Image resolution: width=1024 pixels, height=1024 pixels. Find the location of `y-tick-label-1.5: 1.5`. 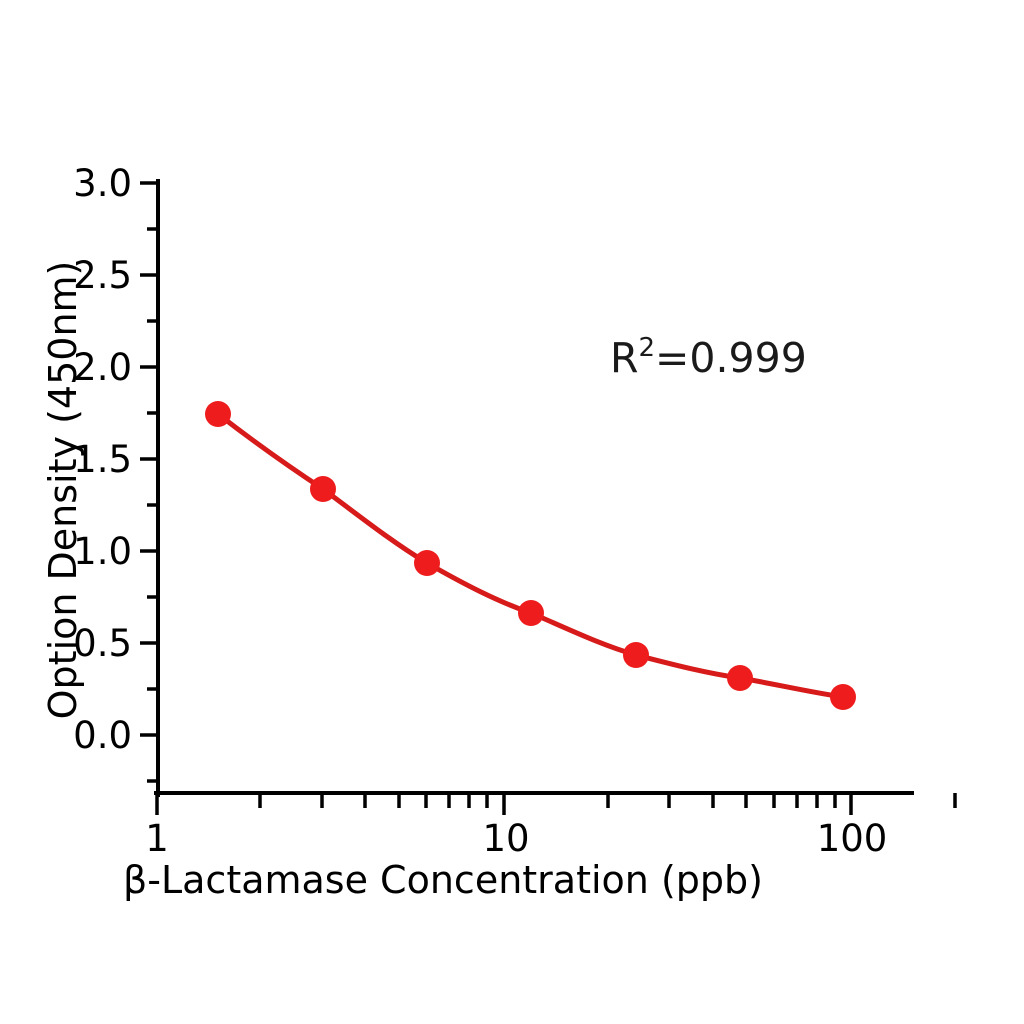

y-tick-label-1.5: 1.5 is located at coordinates (102, 459).